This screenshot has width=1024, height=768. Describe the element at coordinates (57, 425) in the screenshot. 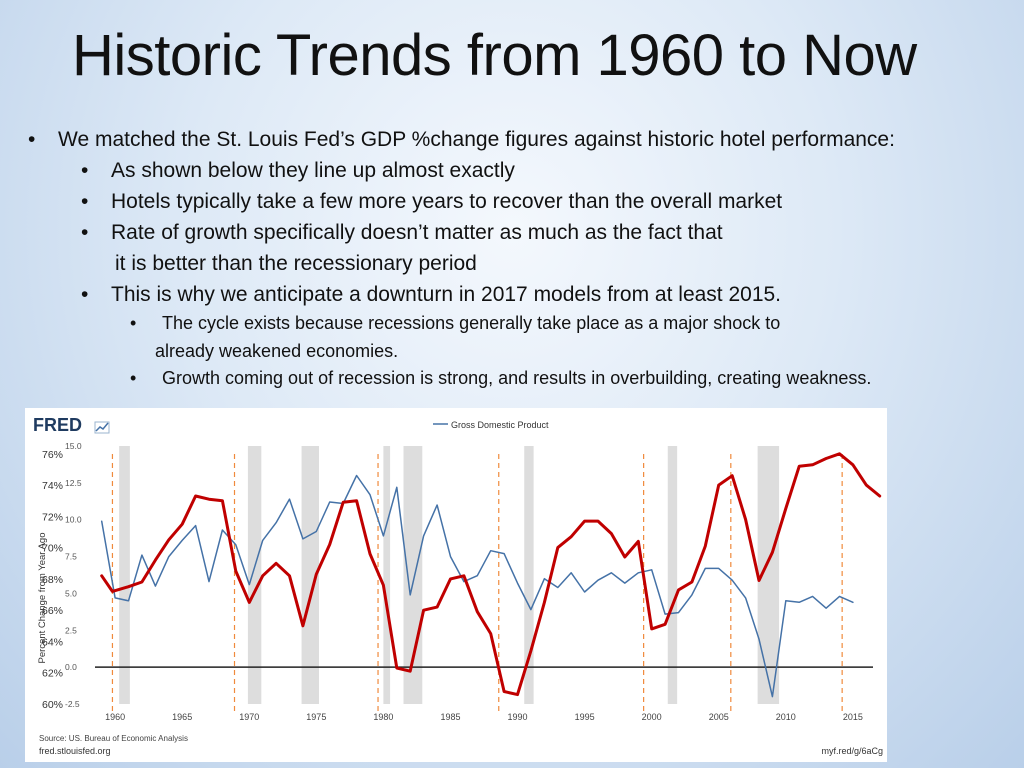

I see `fred-logo: FRED` at that location.